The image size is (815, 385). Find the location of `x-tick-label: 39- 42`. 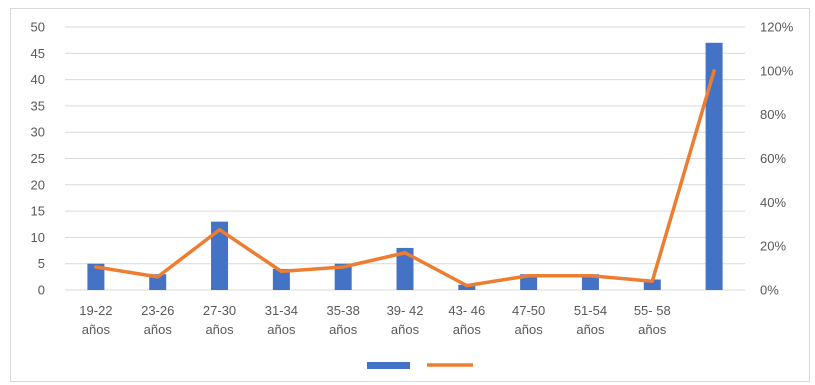

x-tick-label: 39- 42 is located at coordinates (405, 310).